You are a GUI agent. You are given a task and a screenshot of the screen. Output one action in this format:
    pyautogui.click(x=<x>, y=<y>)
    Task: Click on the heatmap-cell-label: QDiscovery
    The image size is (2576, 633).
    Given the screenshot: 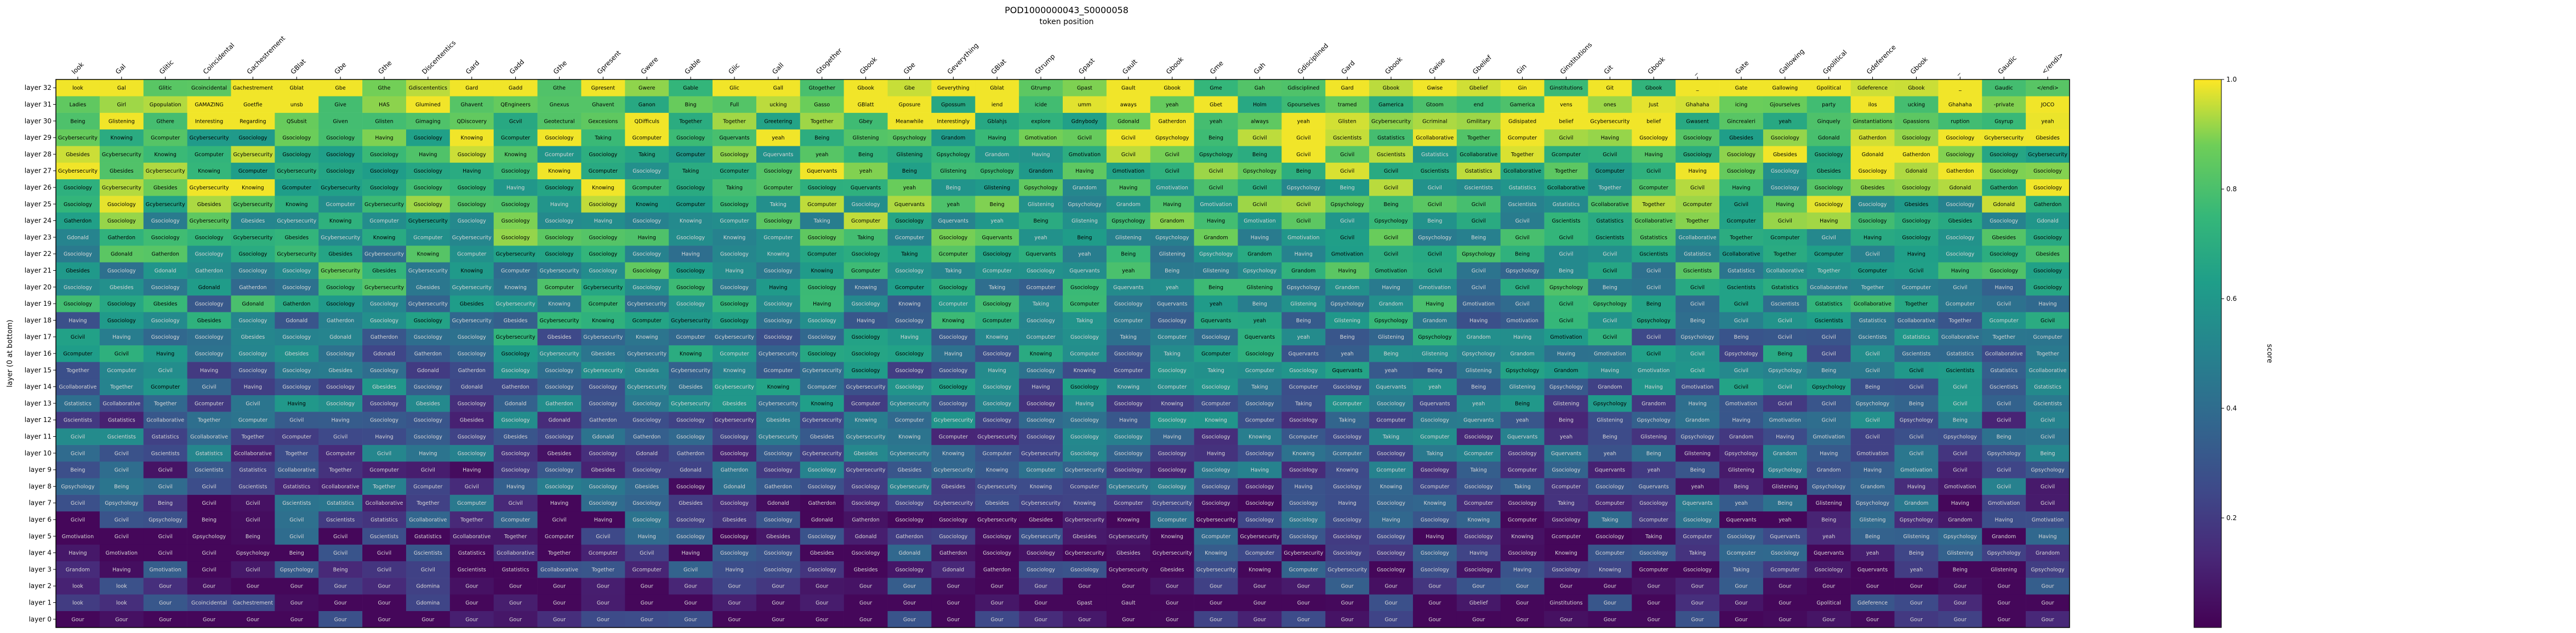 What is the action you would take?
    pyautogui.click(x=472, y=121)
    